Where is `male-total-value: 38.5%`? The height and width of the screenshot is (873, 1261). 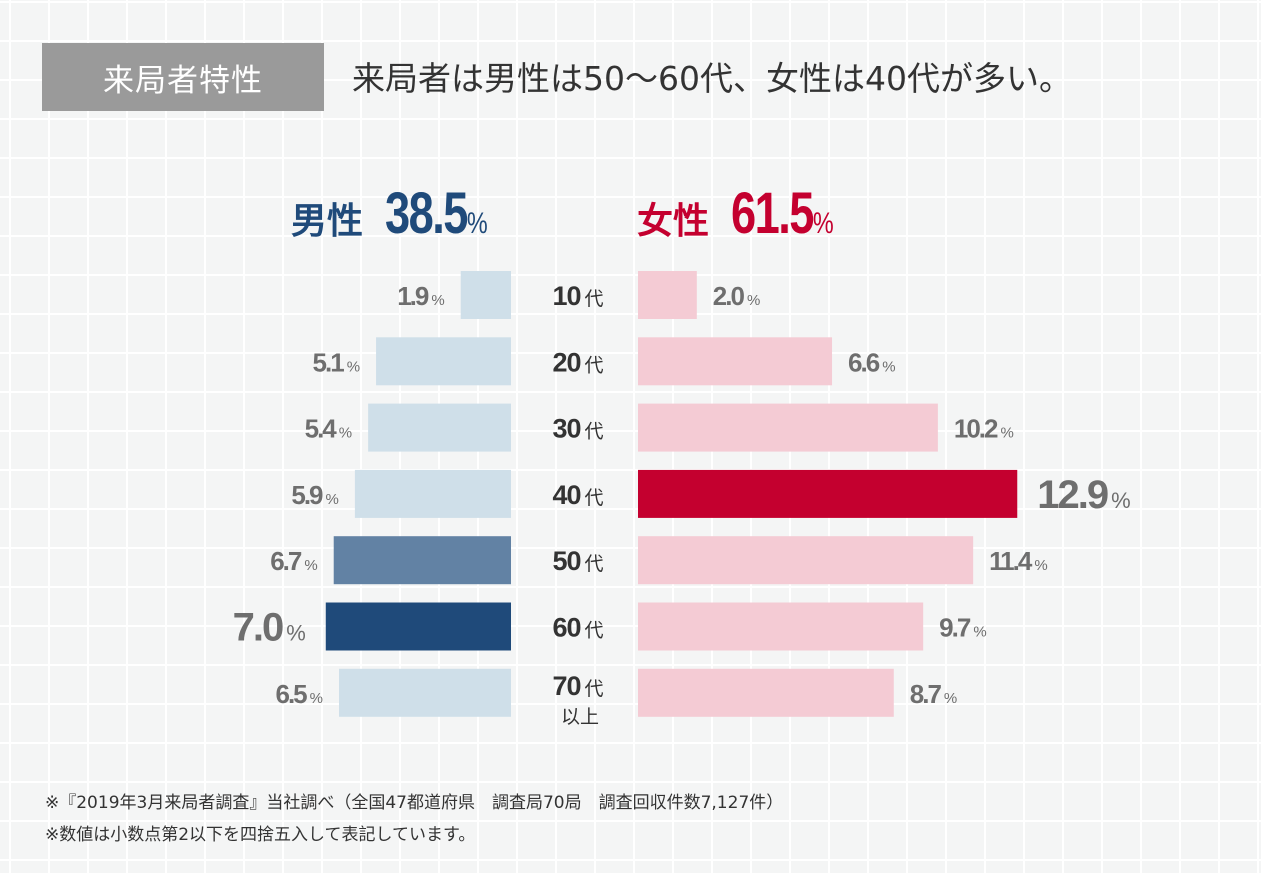
male-total-value: 38.5% is located at coordinates (436, 213).